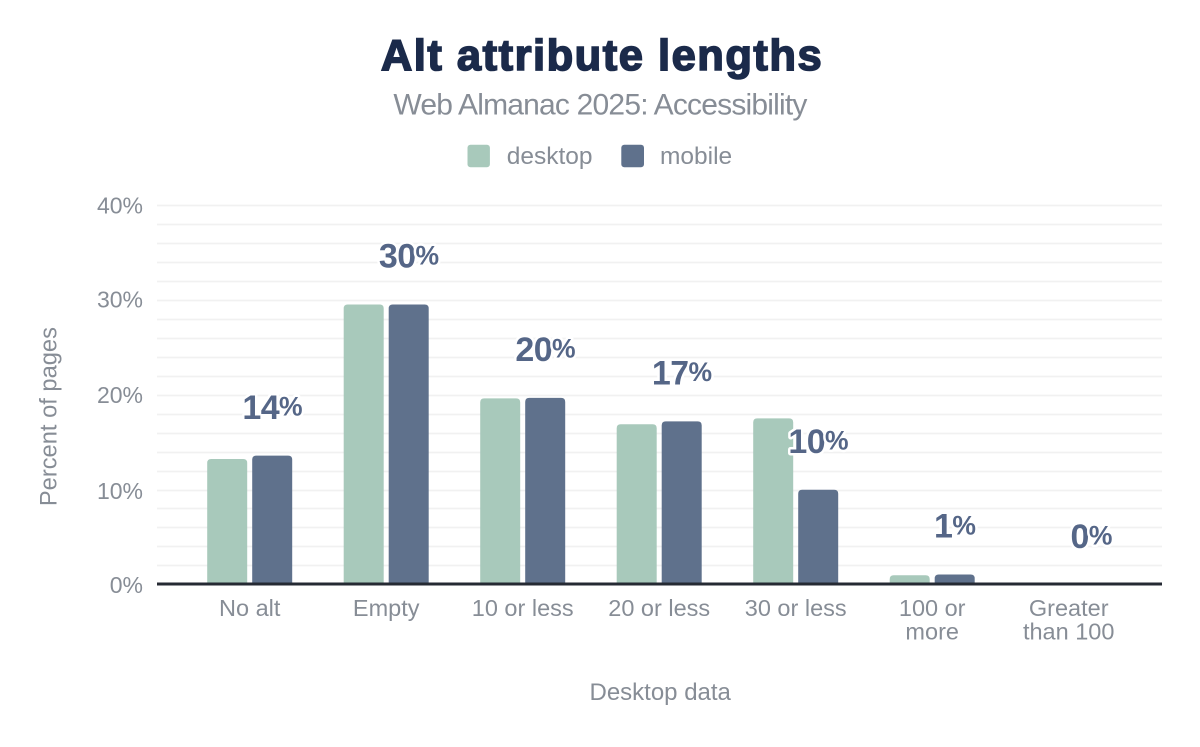 Image resolution: width=1200 pixels, height=747 pixels. Describe the element at coordinates (954, 527) in the screenshot. I see `svg-text: 1%` at that location.